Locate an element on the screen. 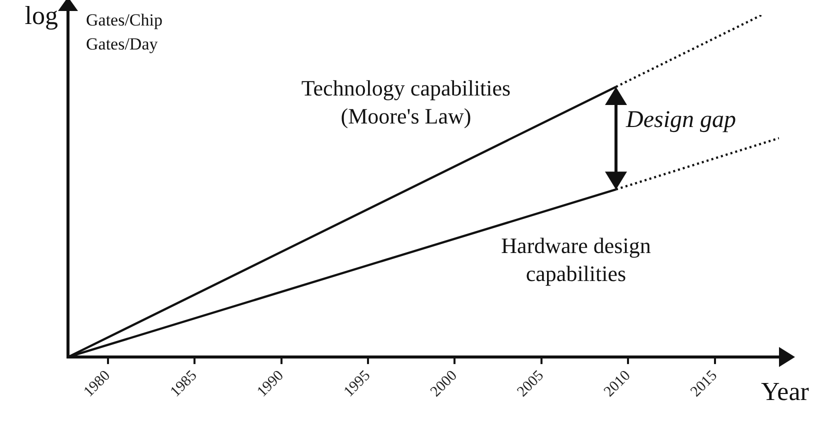 The image size is (829, 422). y-axis-title: log is located at coordinates (41, 15).